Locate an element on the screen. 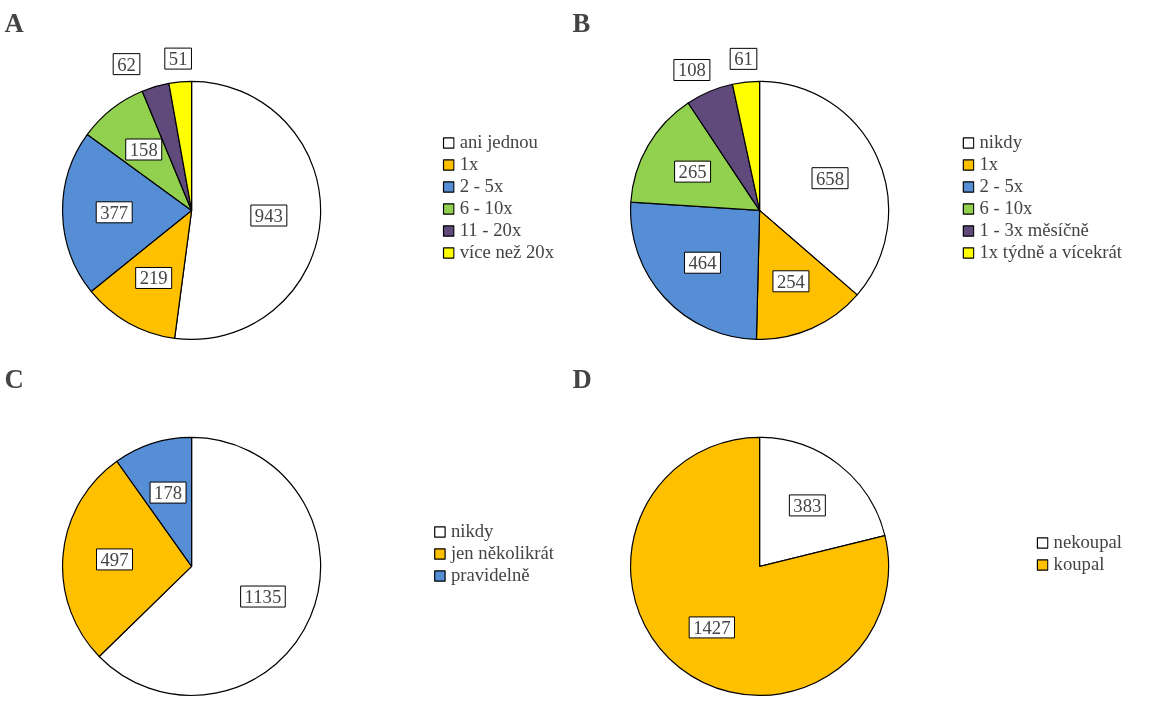  data-label: 1427 is located at coordinates (712, 627).